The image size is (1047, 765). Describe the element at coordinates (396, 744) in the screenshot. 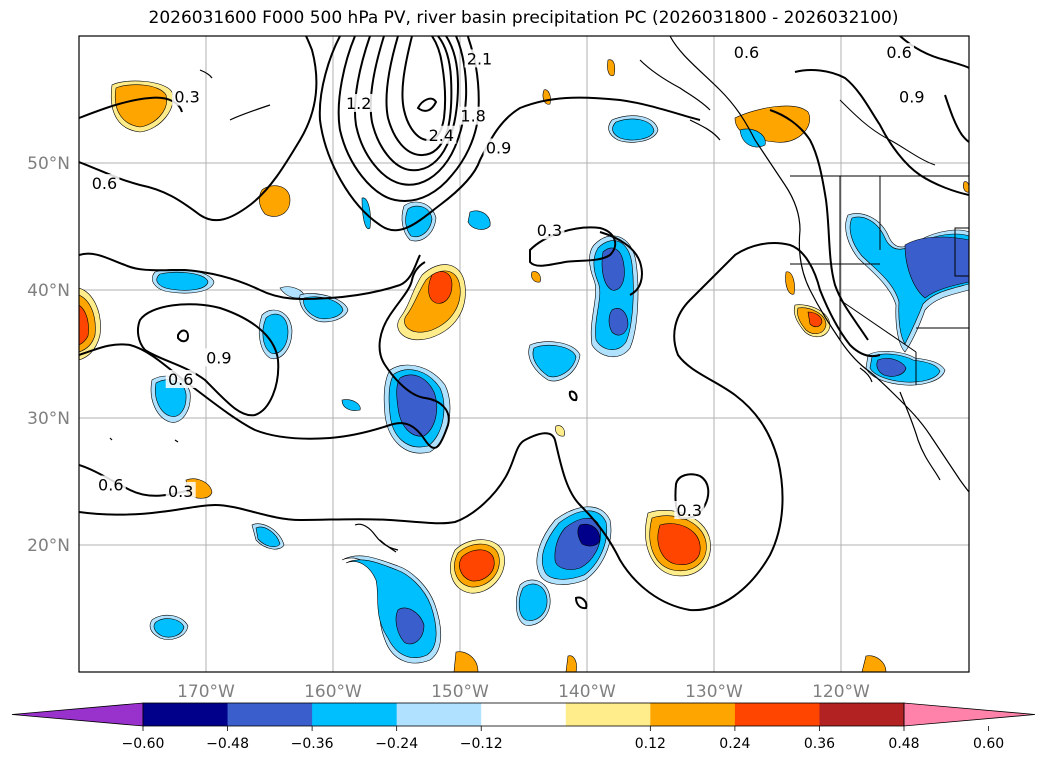

I see `colorbar-tick-label: −0.24` at that location.